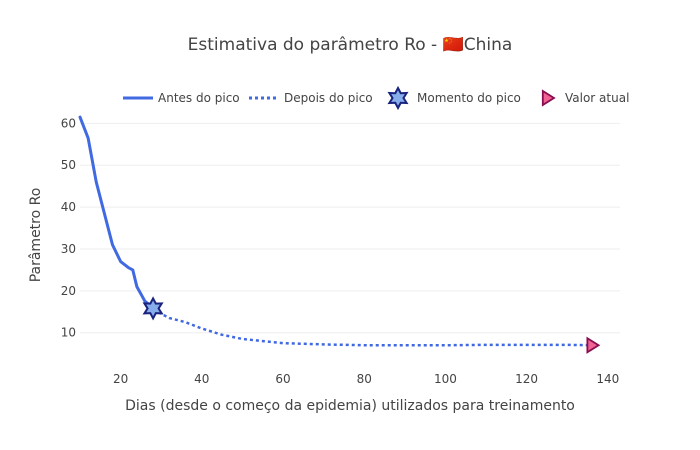 The image size is (700, 450). What do you see at coordinates (68, 207) in the screenshot?
I see `y-tick-label: 40` at bounding box center [68, 207].